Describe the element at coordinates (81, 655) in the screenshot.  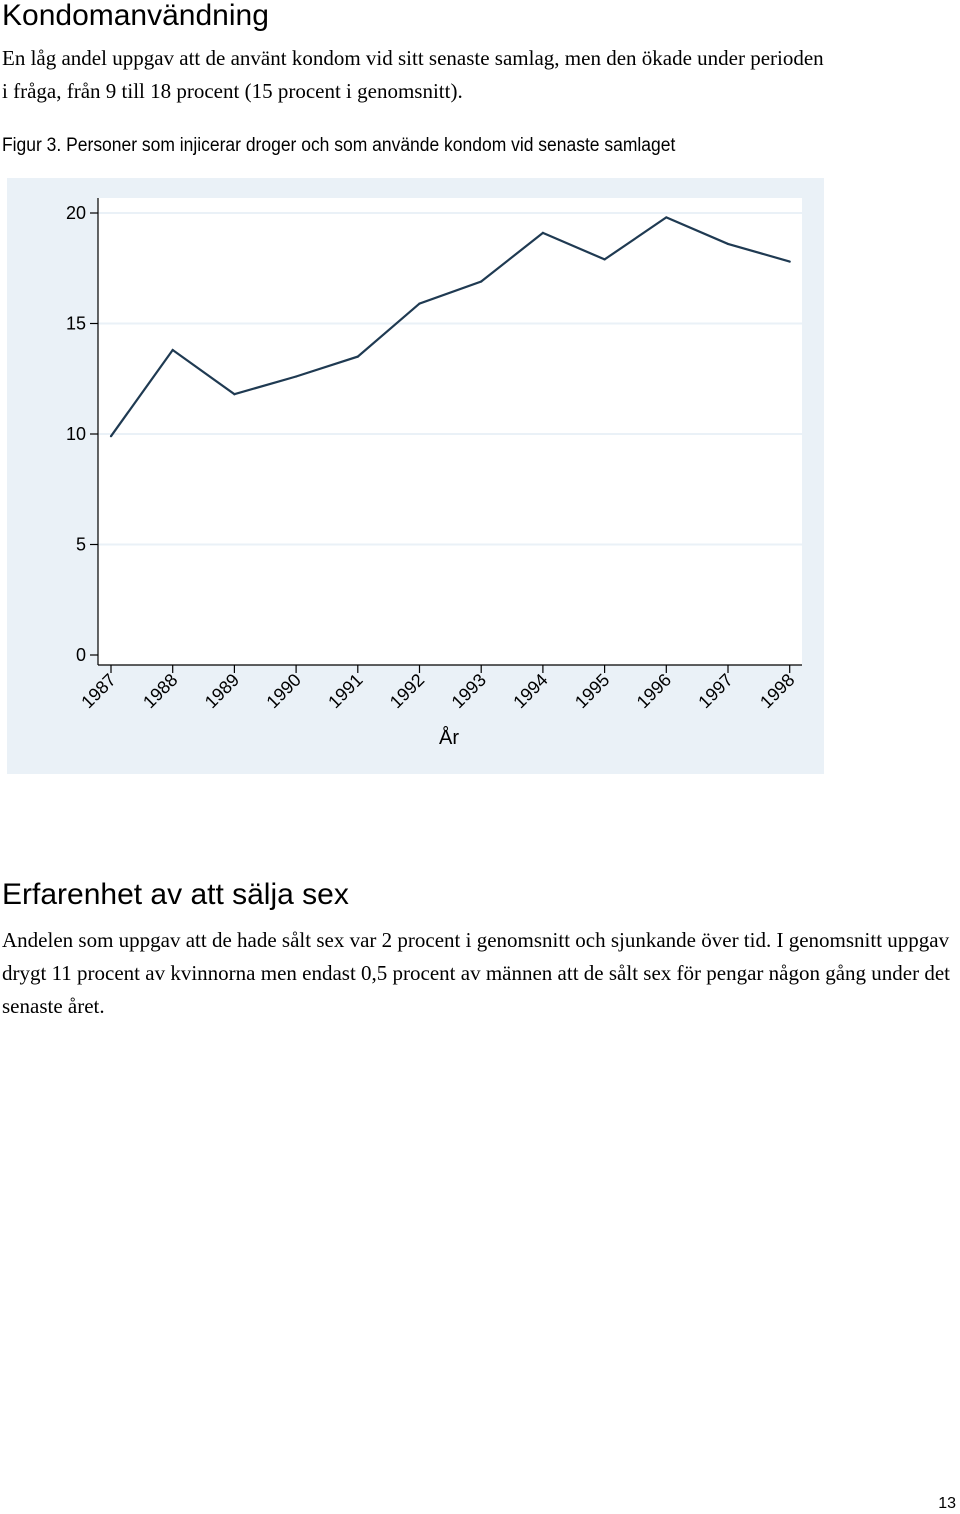
I see `y-tick-label: 0` at that location.